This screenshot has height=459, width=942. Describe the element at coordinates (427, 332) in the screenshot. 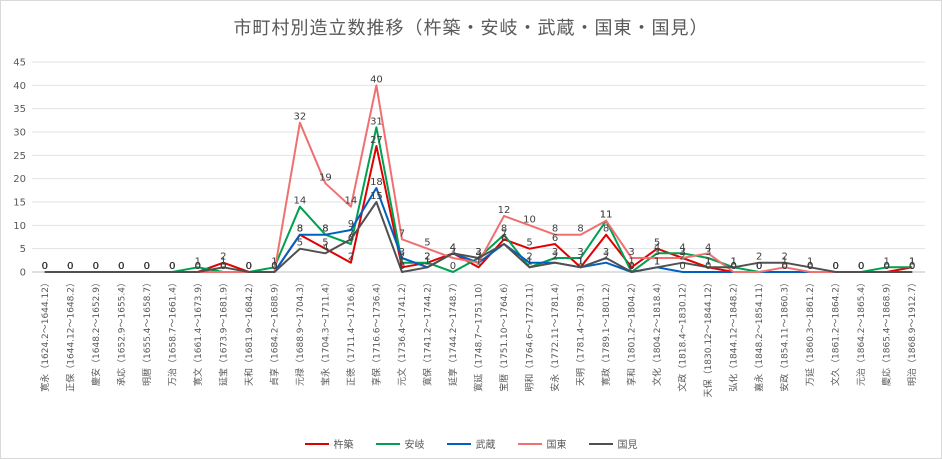

I see `x-tick-label: 寛保（1741.2～1744.2）` at that location.